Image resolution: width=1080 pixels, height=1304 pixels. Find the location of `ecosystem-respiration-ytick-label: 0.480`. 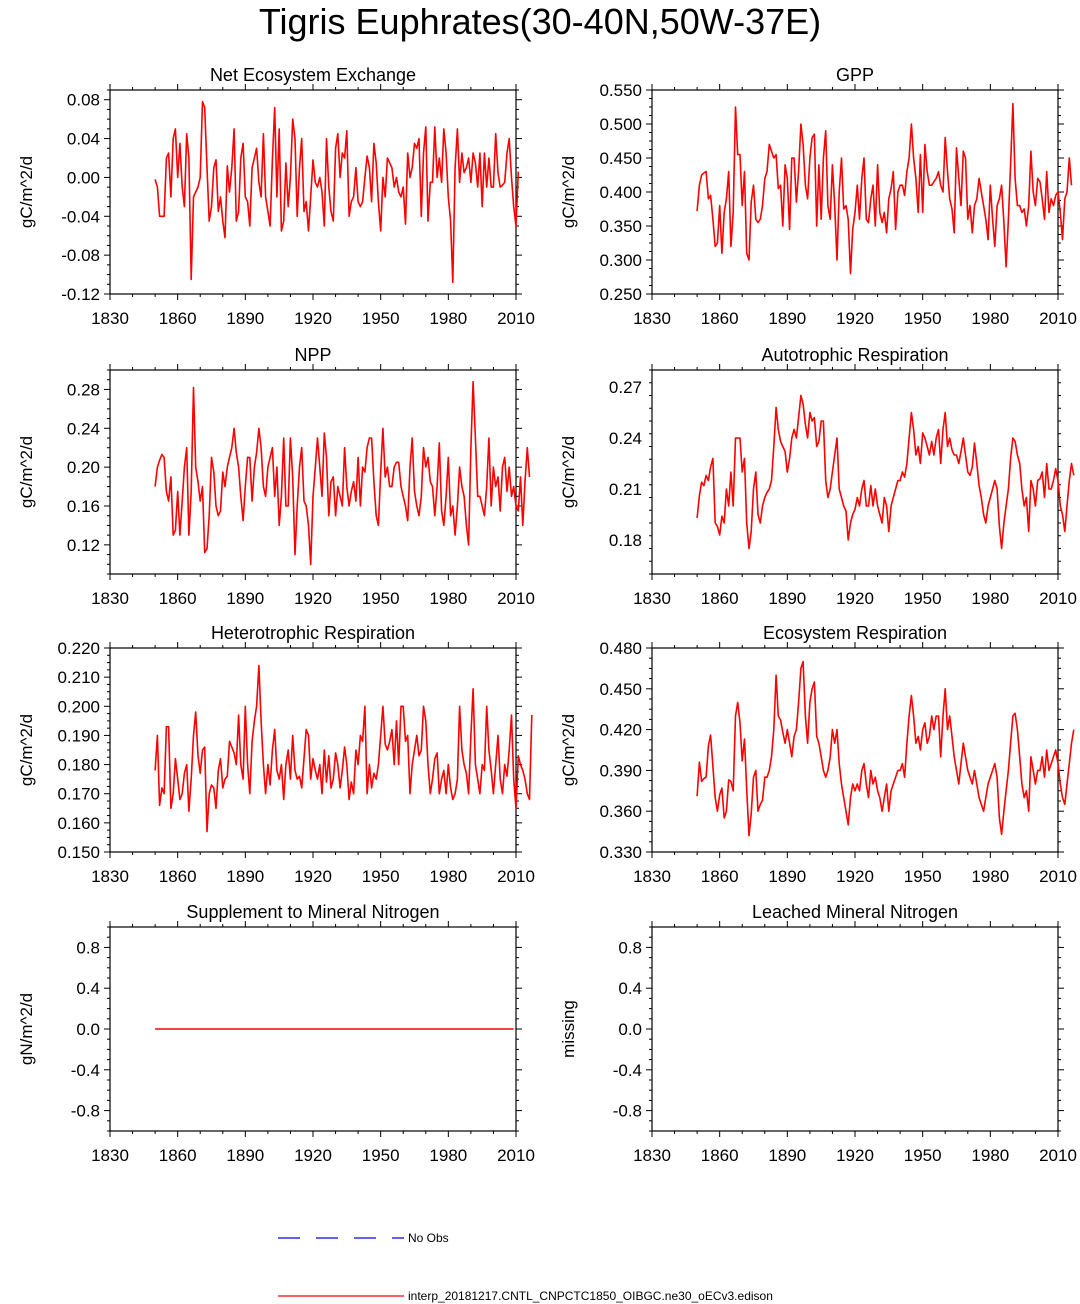

ecosystem-respiration-ytick-label: 0.480 is located at coordinates (620, 648).